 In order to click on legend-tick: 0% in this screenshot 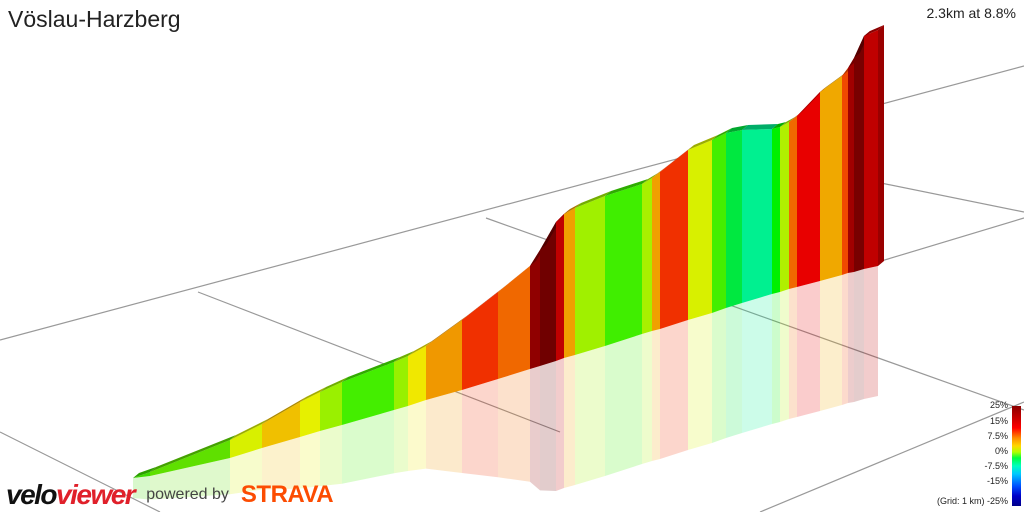, I will do `click(1001, 451)`.